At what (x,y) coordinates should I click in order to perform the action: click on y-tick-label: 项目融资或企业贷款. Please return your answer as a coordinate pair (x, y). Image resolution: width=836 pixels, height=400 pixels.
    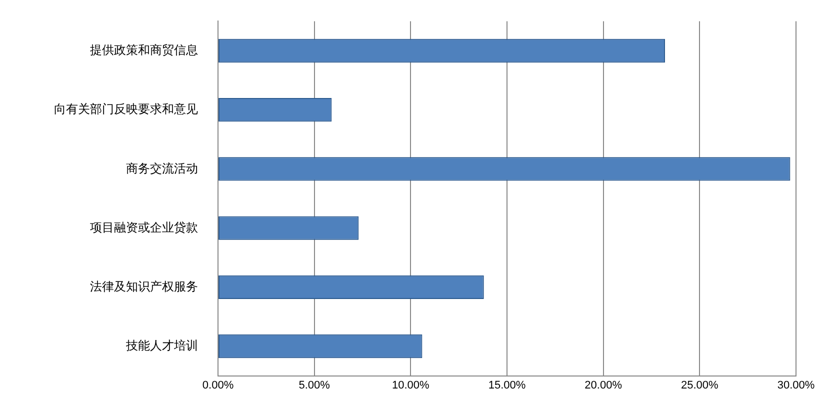
    Looking at the image, I should click on (144, 227).